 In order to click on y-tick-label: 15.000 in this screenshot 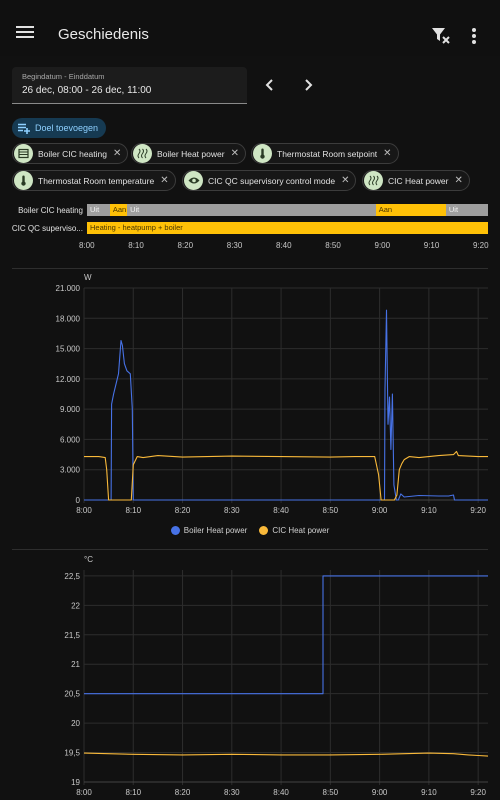, I will do `click(68, 349)`.